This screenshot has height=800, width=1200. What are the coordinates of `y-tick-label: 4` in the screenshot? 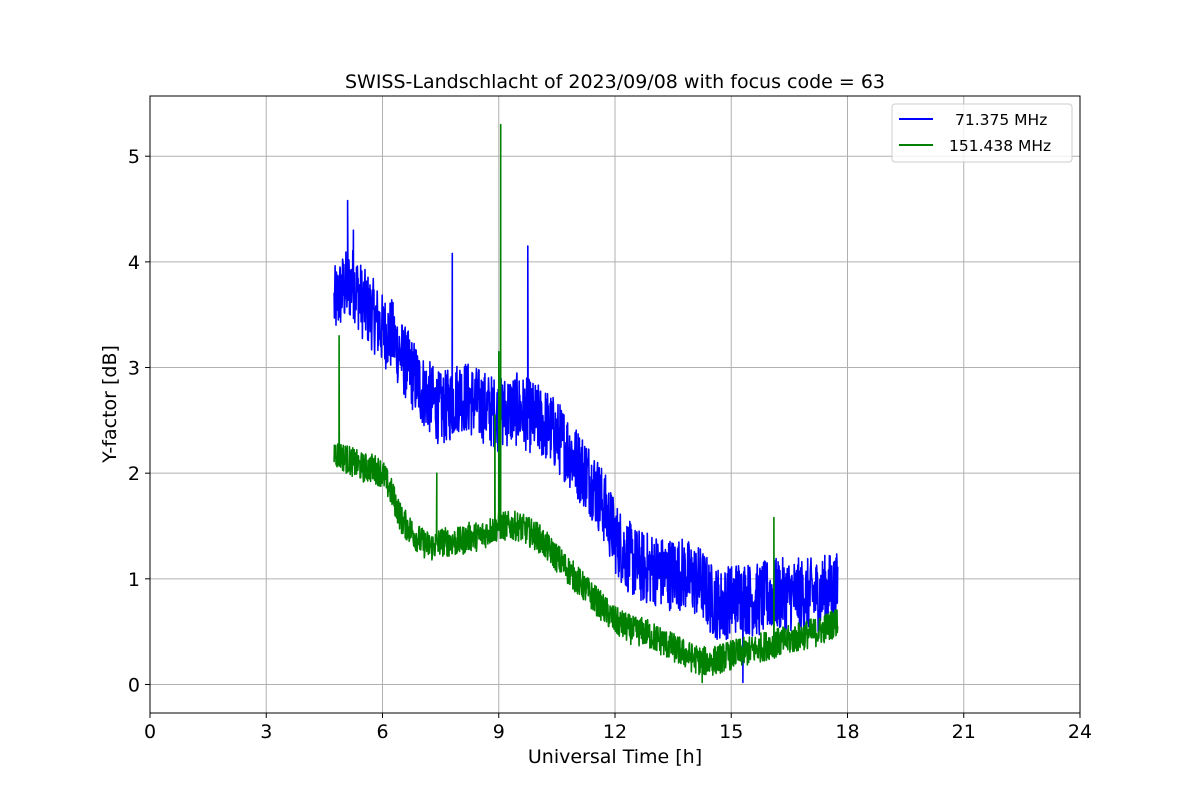 It's located at (134, 263).